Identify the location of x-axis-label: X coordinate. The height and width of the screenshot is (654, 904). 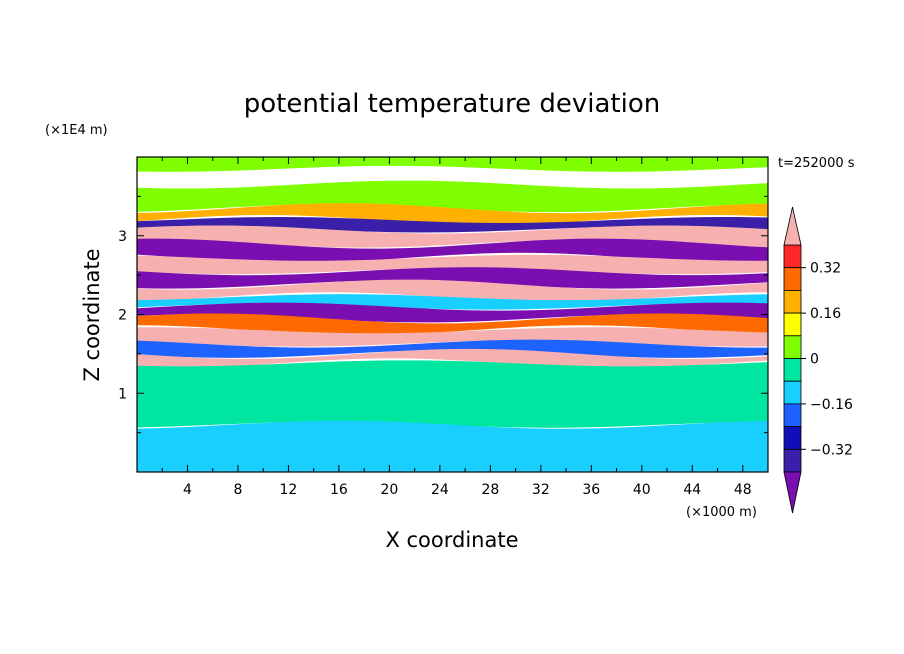
(451, 540).